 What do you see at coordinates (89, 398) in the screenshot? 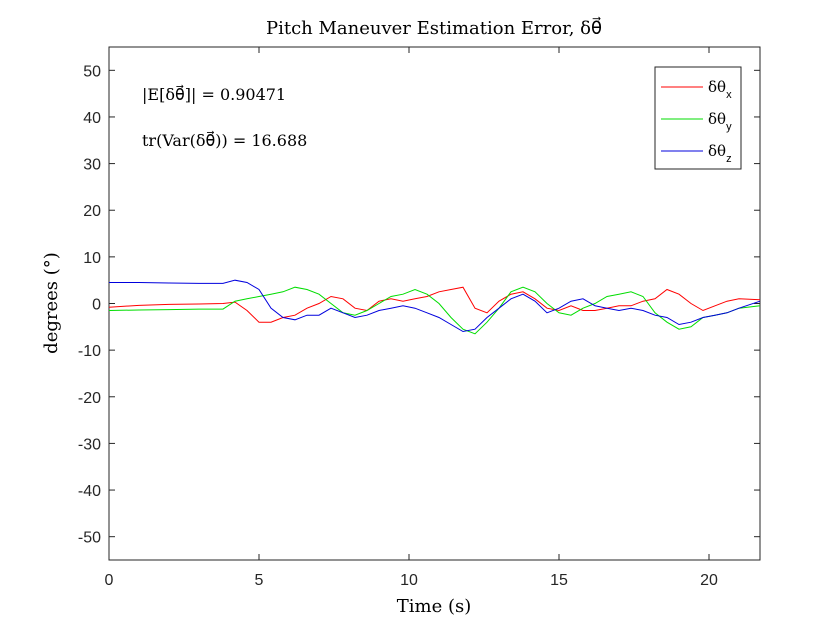
I see `y-tick-label: -20` at bounding box center [89, 398].